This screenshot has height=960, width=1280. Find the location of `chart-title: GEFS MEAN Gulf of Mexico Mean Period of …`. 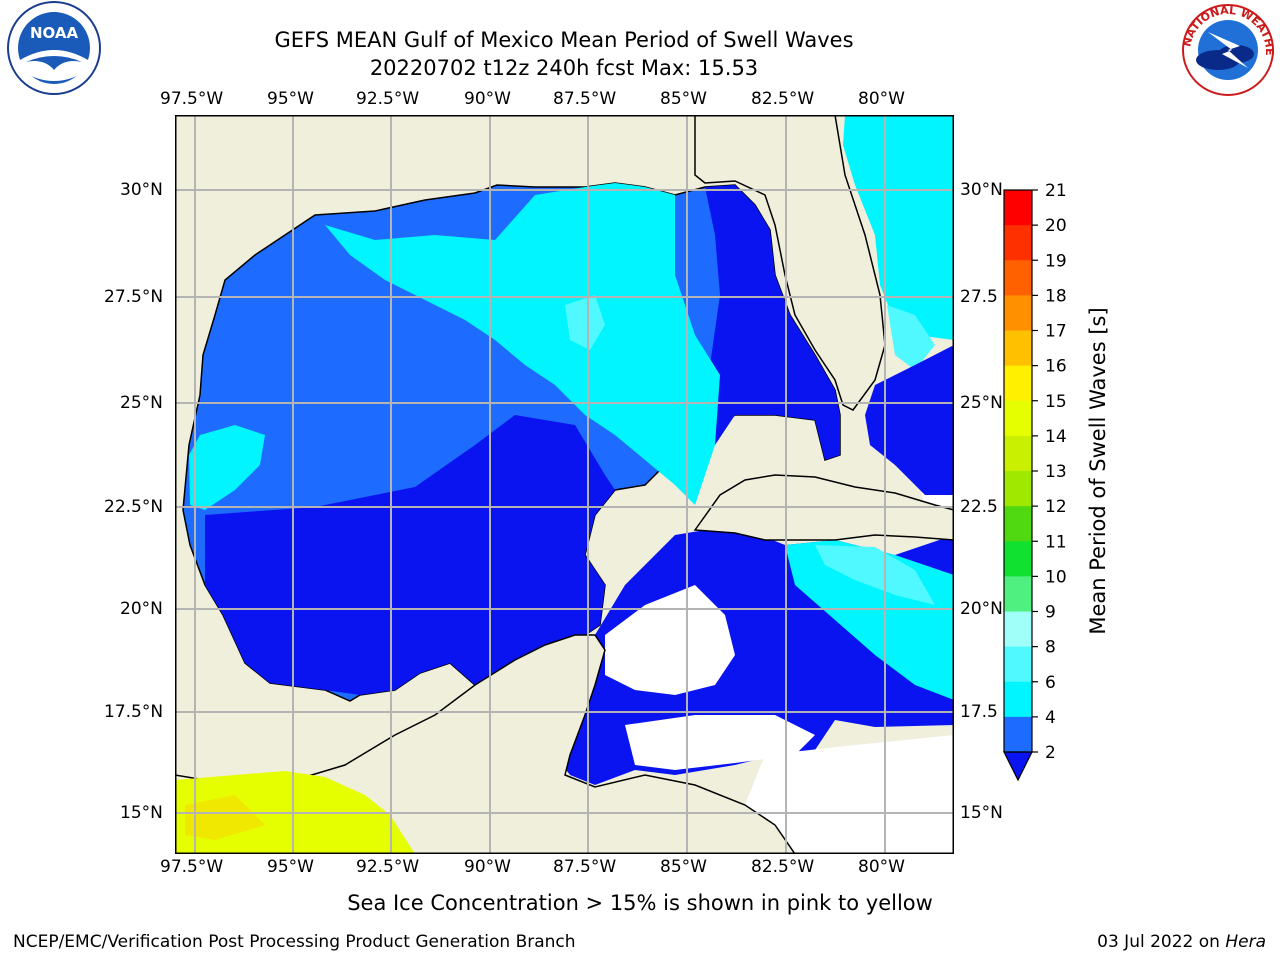

chart-title: GEFS MEAN Gulf of Mexico Mean Period of … is located at coordinates (564, 40).